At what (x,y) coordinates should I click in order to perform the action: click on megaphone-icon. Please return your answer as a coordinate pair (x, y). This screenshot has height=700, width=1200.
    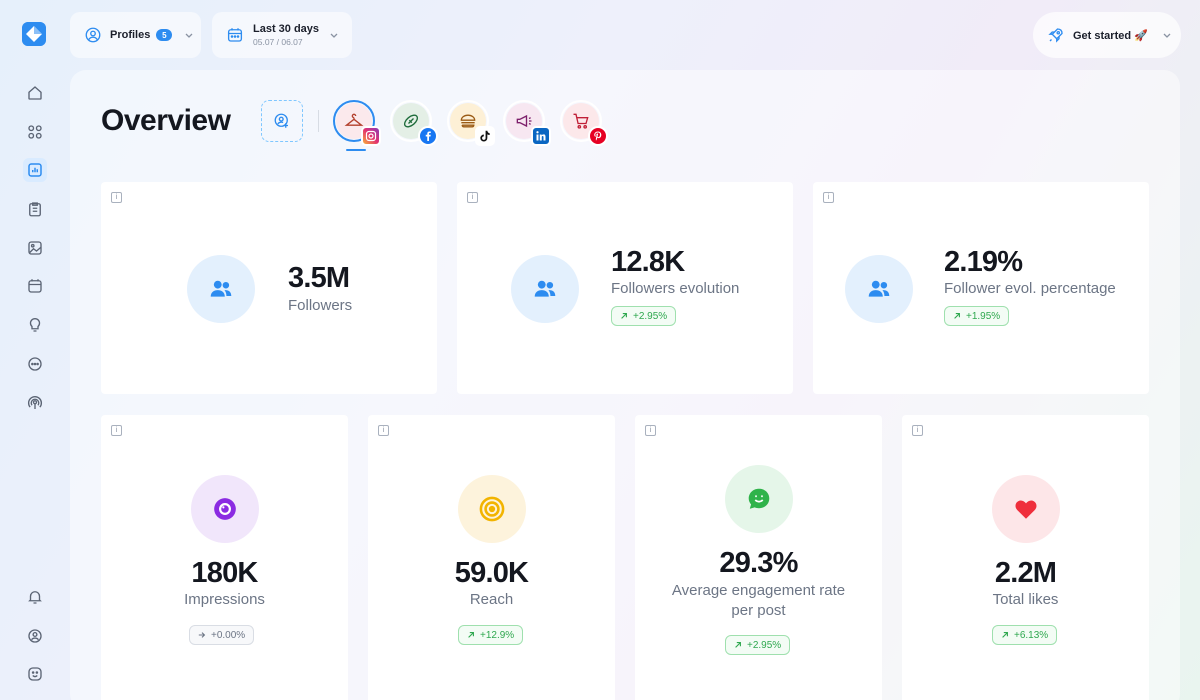
    Looking at the image, I should click on (524, 121).